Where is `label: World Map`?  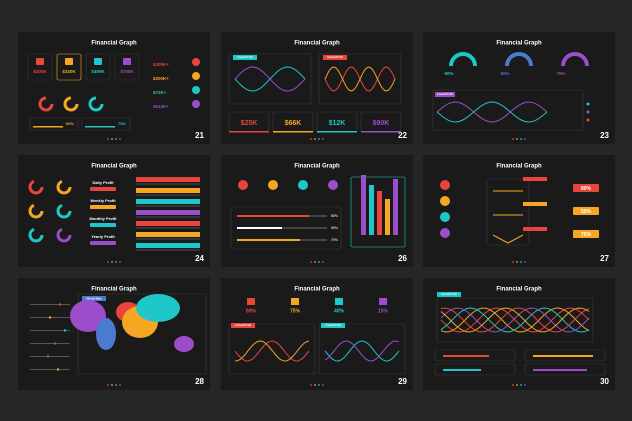 label: World Map is located at coordinates (93, 298).